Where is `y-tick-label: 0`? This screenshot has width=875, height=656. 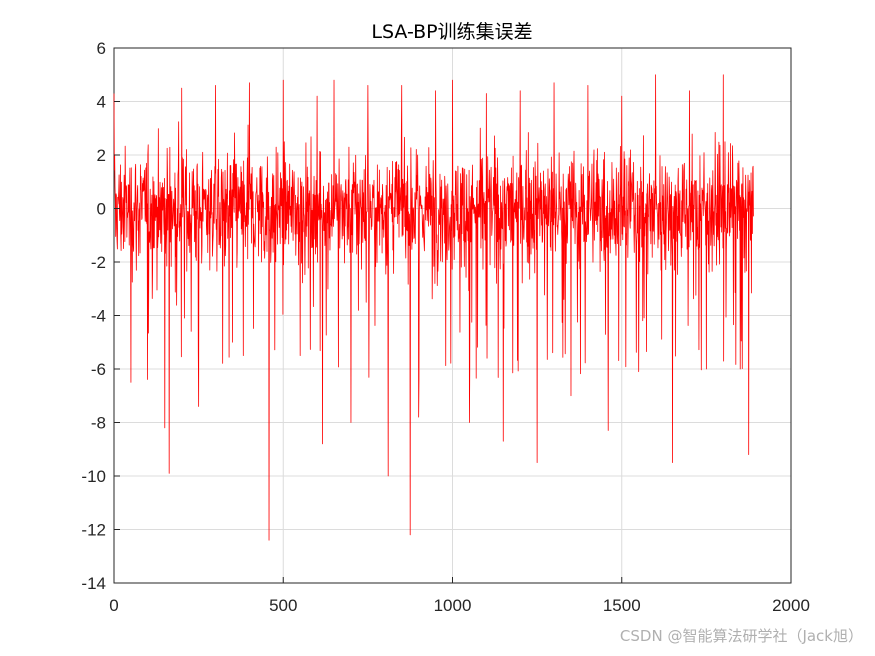 y-tick-label: 0 is located at coordinates (101, 209).